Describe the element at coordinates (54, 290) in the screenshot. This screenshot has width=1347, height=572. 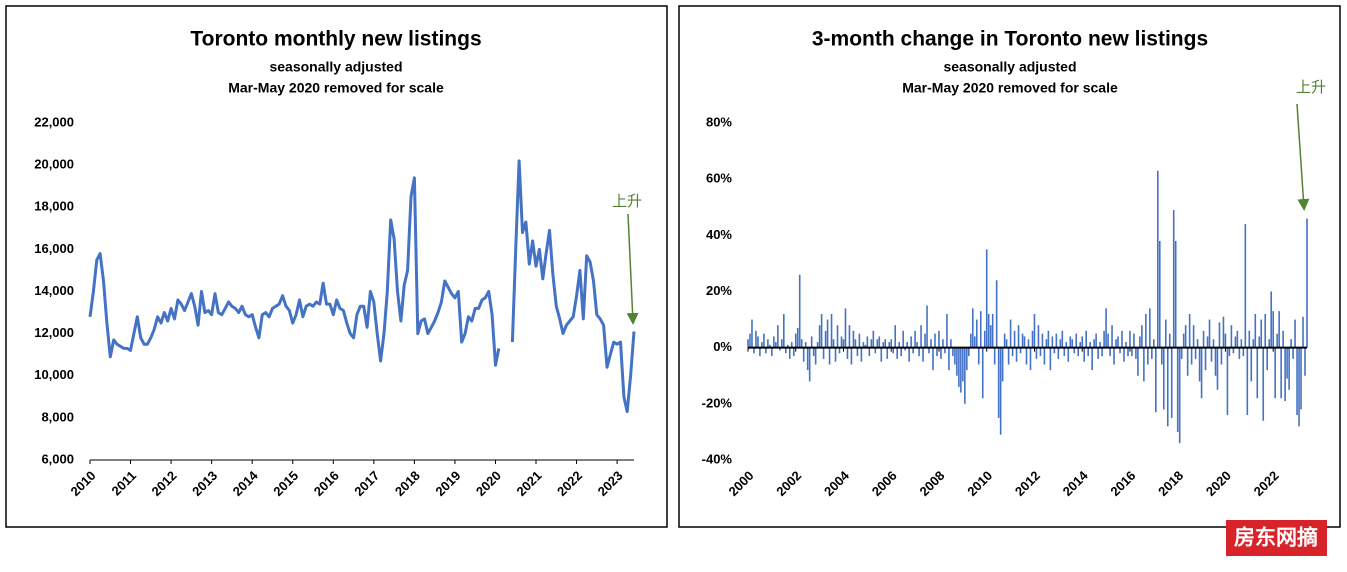
I see `y-tick-label: 14,000` at that location.